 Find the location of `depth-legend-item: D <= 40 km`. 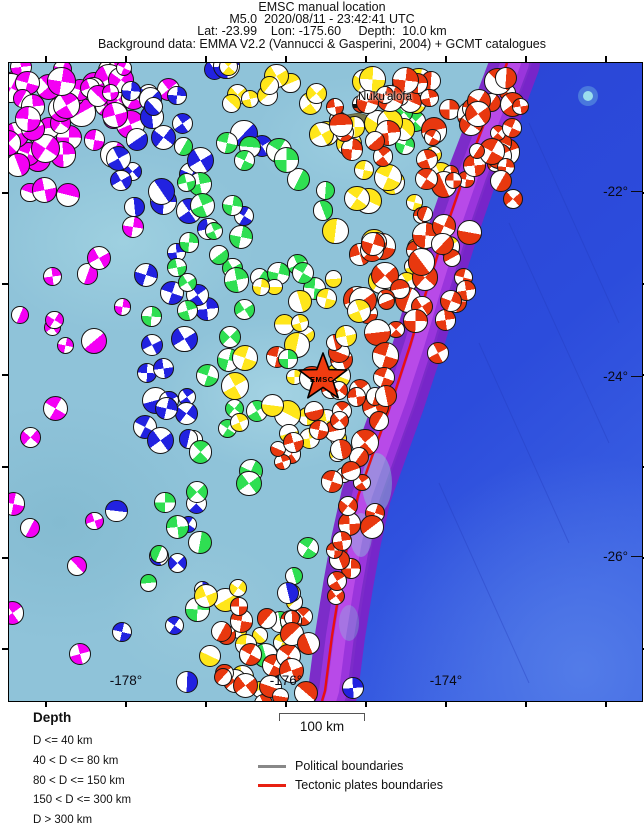

depth-legend-item: D <= 40 km is located at coordinates (63, 741).